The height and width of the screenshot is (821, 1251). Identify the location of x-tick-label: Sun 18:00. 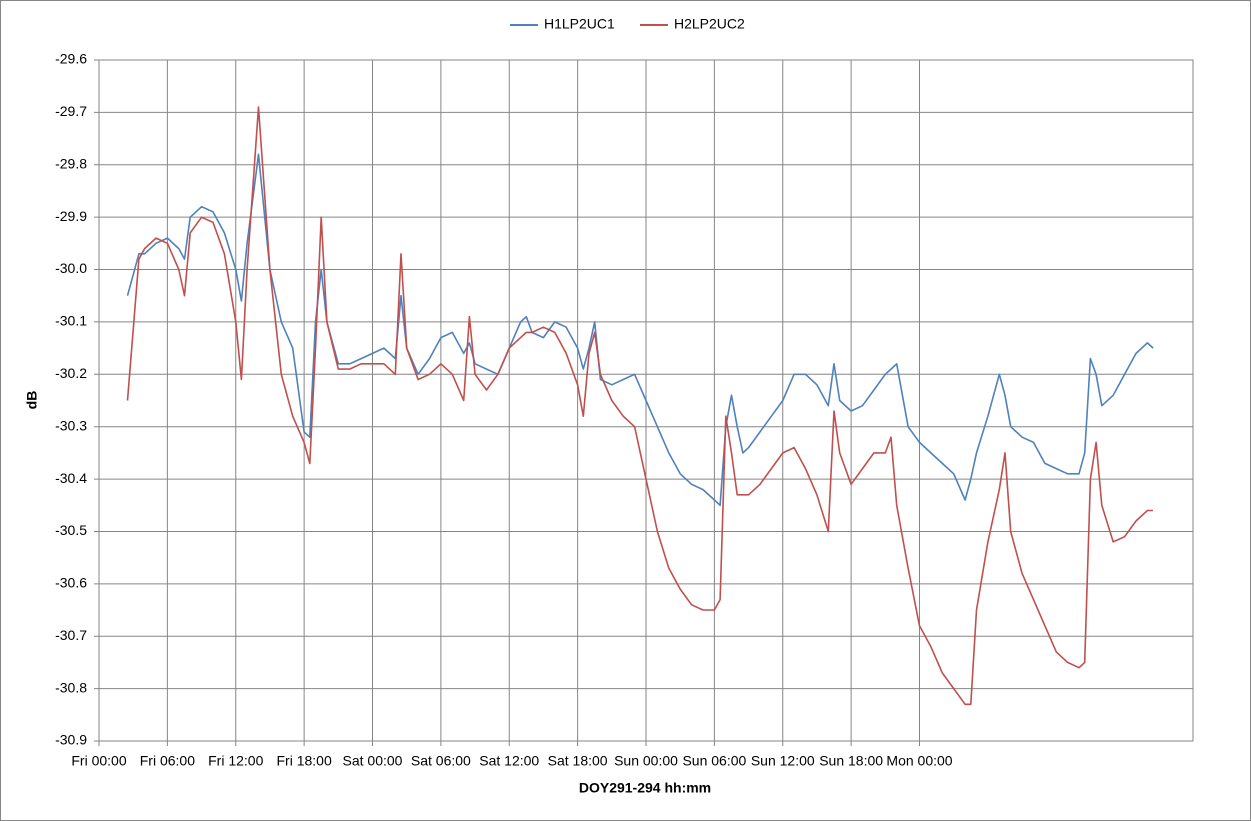
(851, 761).